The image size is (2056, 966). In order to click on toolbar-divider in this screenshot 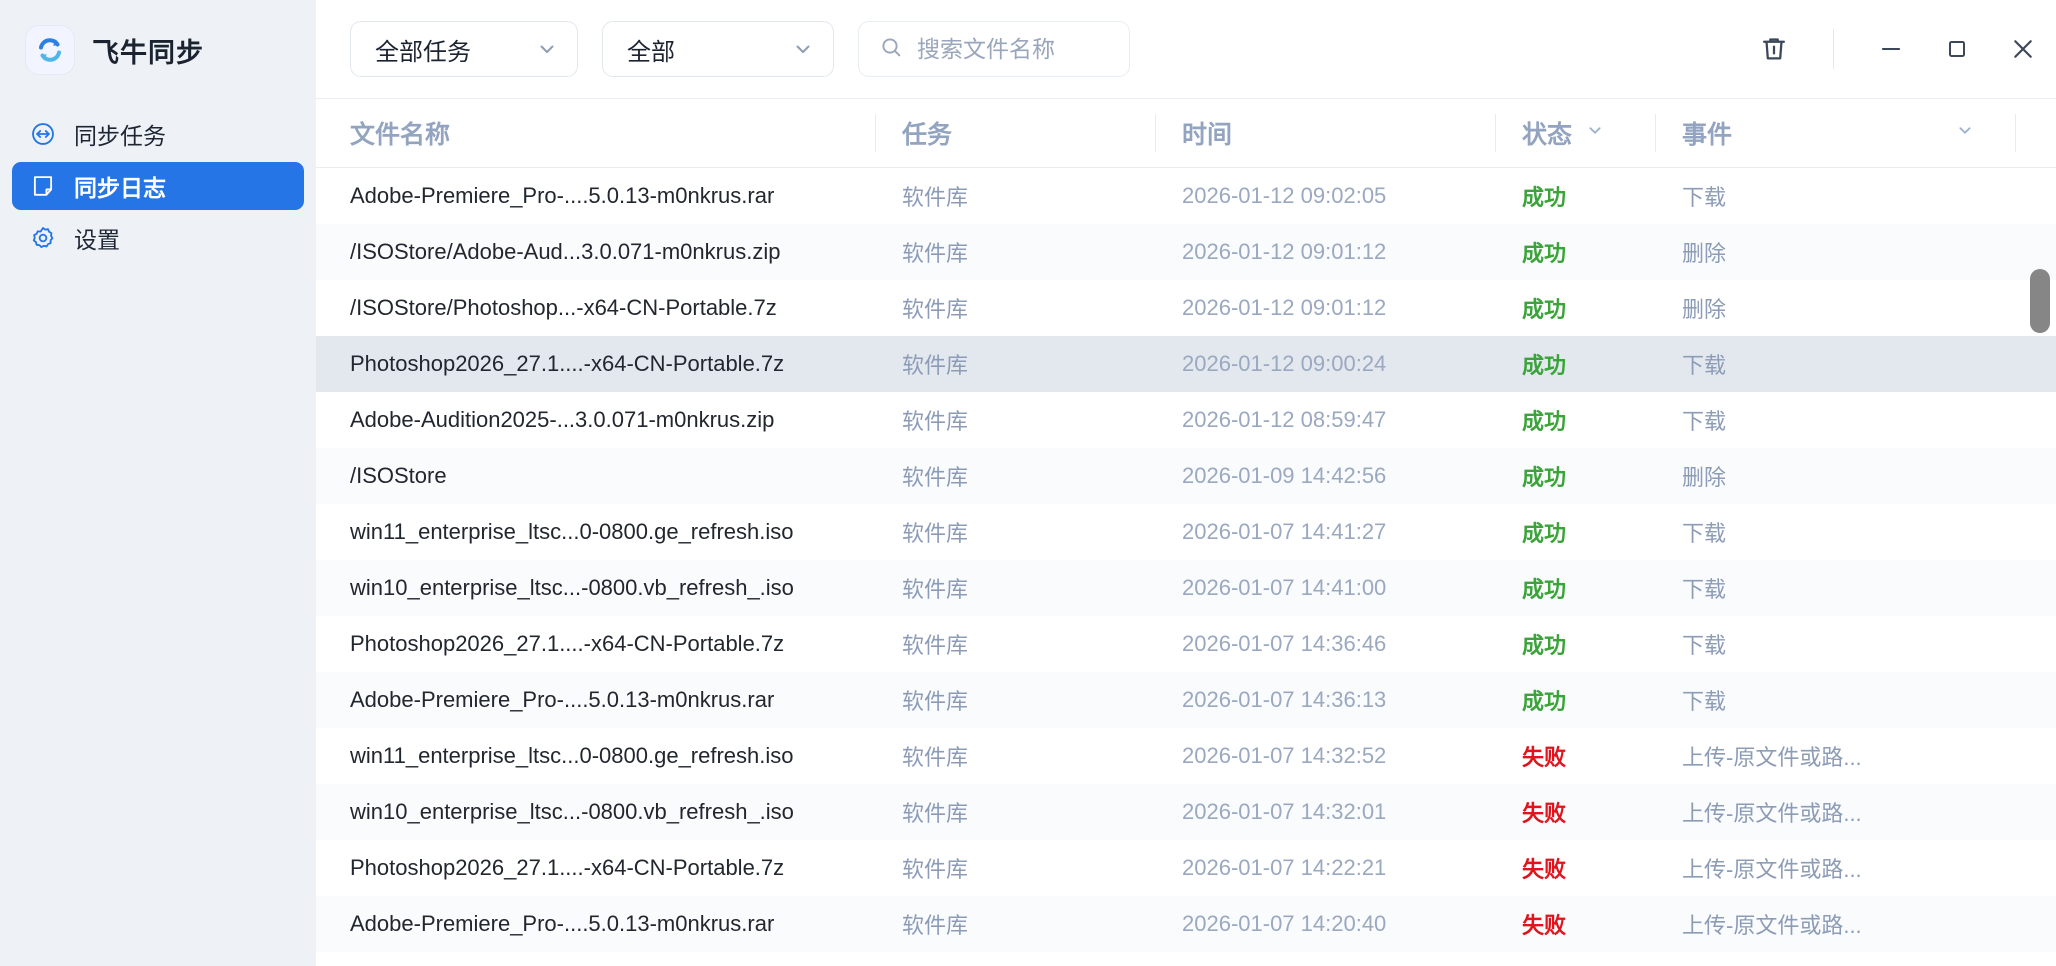, I will do `click(1833, 49)`.